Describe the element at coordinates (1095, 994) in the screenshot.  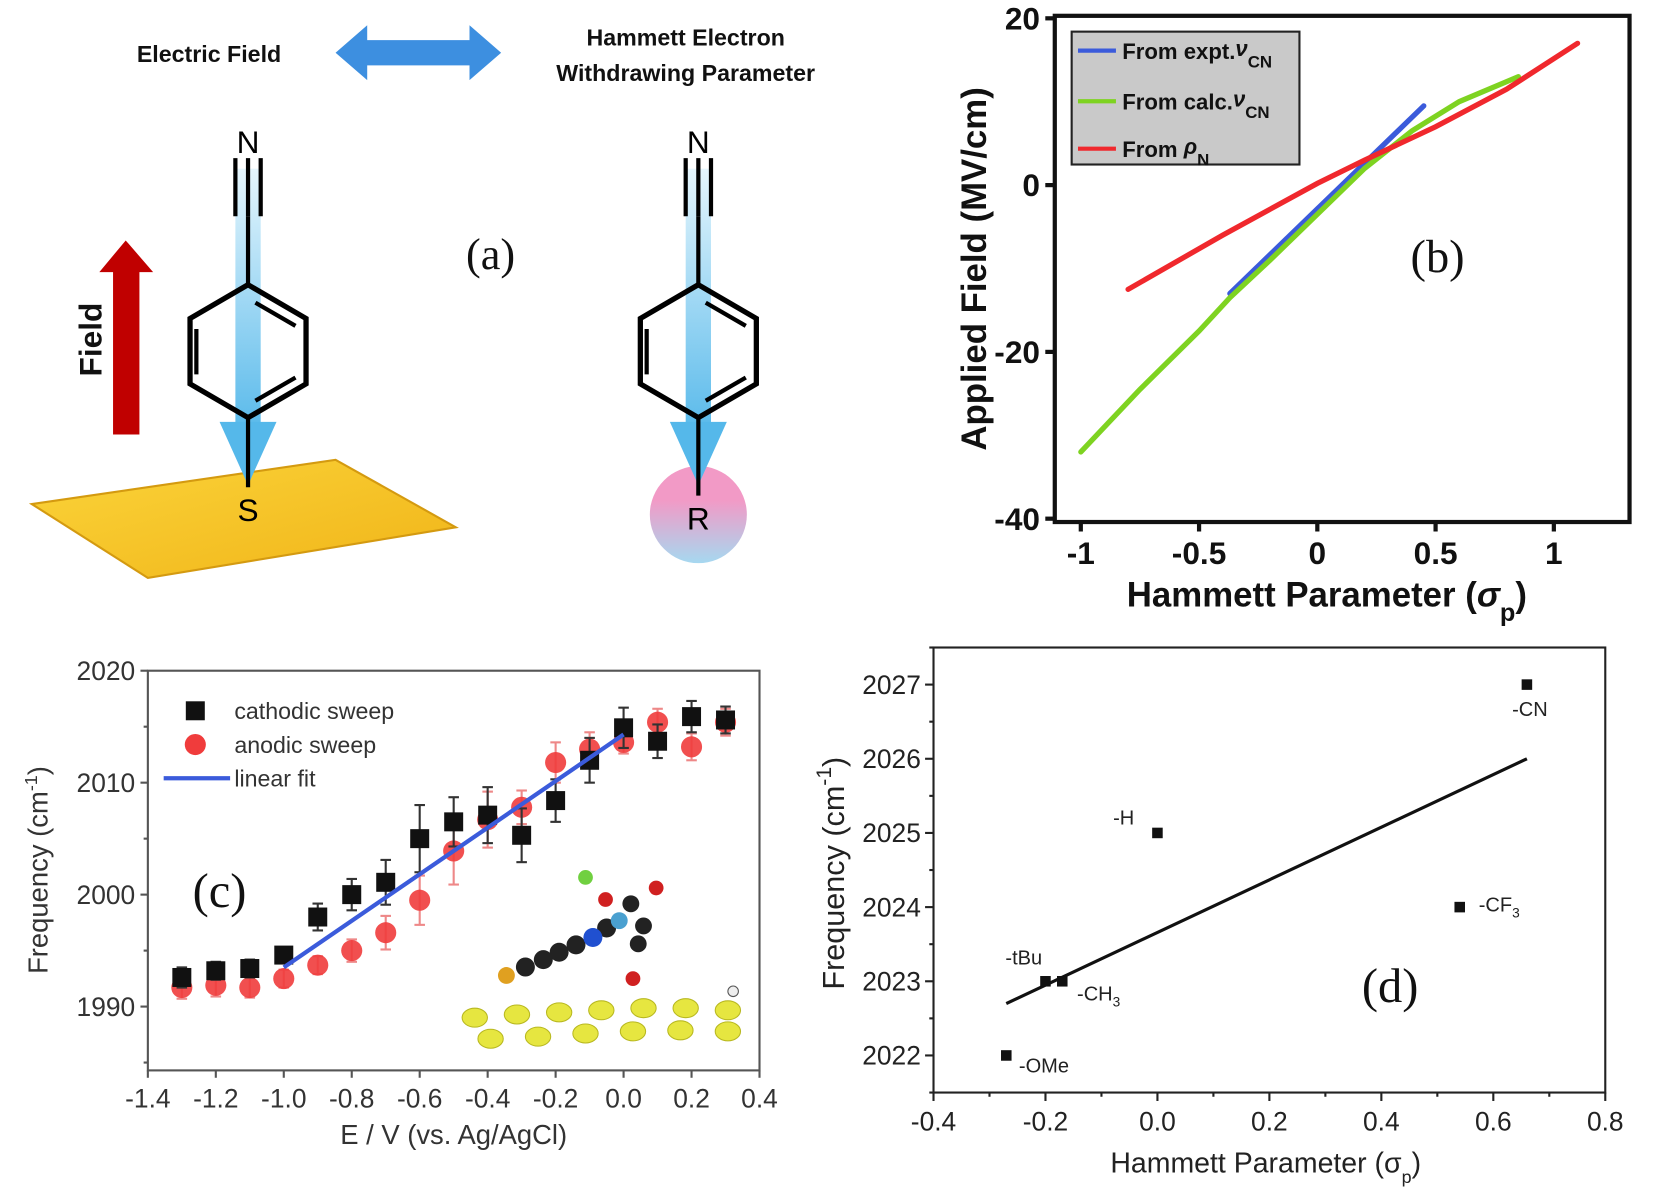
I see `data-point-label-text: -CH` at that location.